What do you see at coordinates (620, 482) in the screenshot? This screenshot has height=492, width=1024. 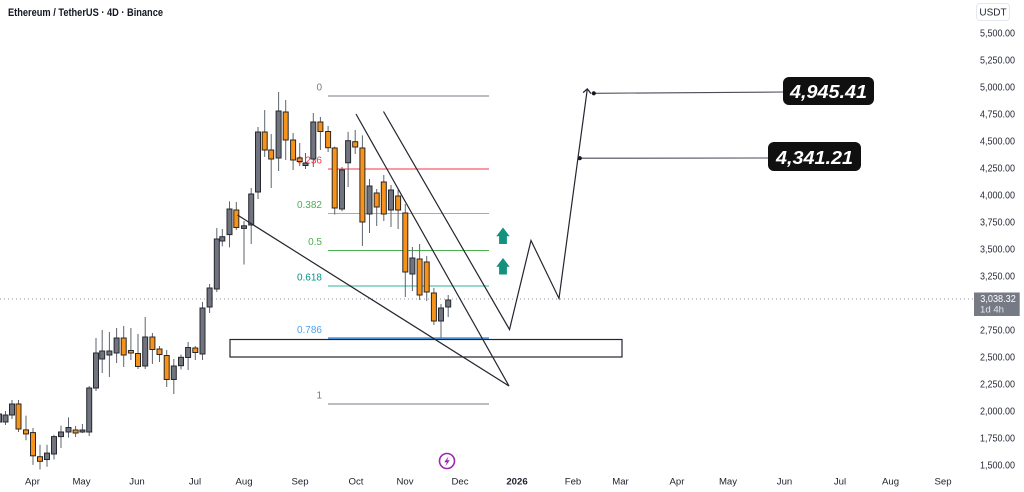 I see `svg-text: Mar` at bounding box center [620, 482].